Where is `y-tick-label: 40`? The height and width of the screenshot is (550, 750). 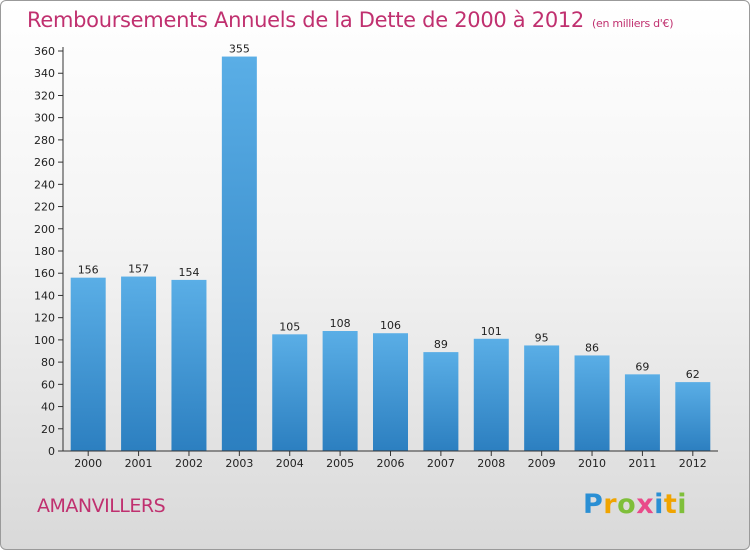
y-tick-label: 40 is located at coordinates (48, 407).